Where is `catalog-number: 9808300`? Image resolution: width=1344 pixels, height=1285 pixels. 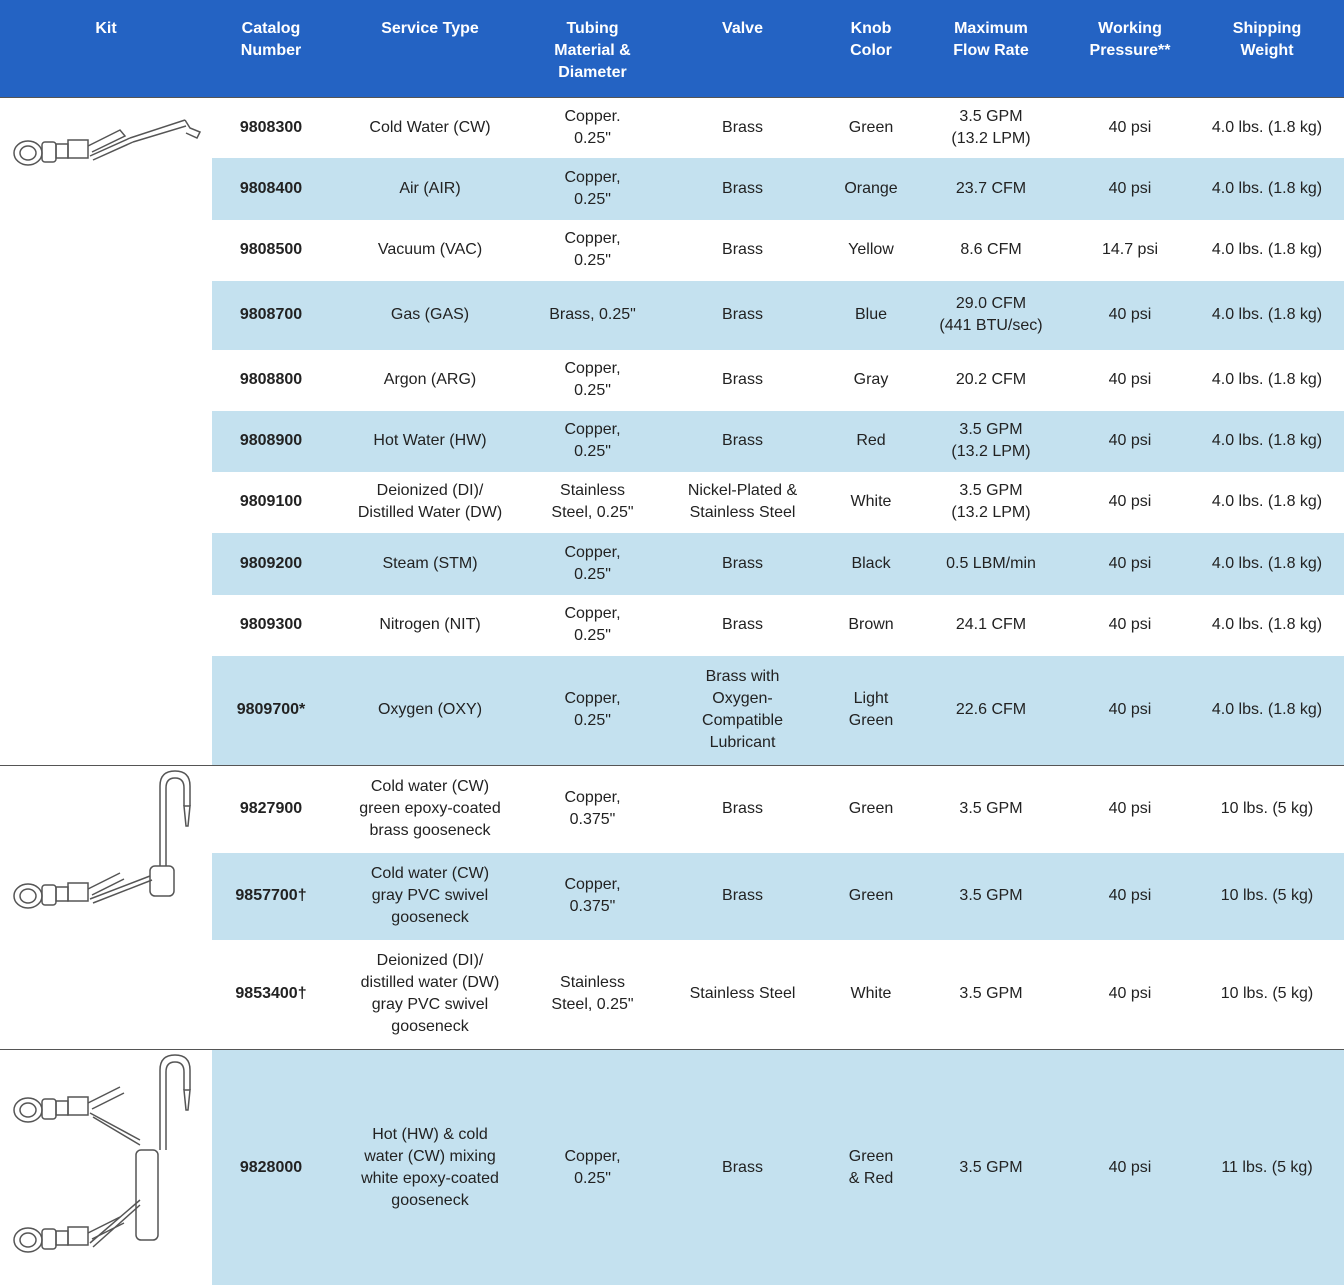 catalog-number: 9808300 is located at coordinates (271, 128).